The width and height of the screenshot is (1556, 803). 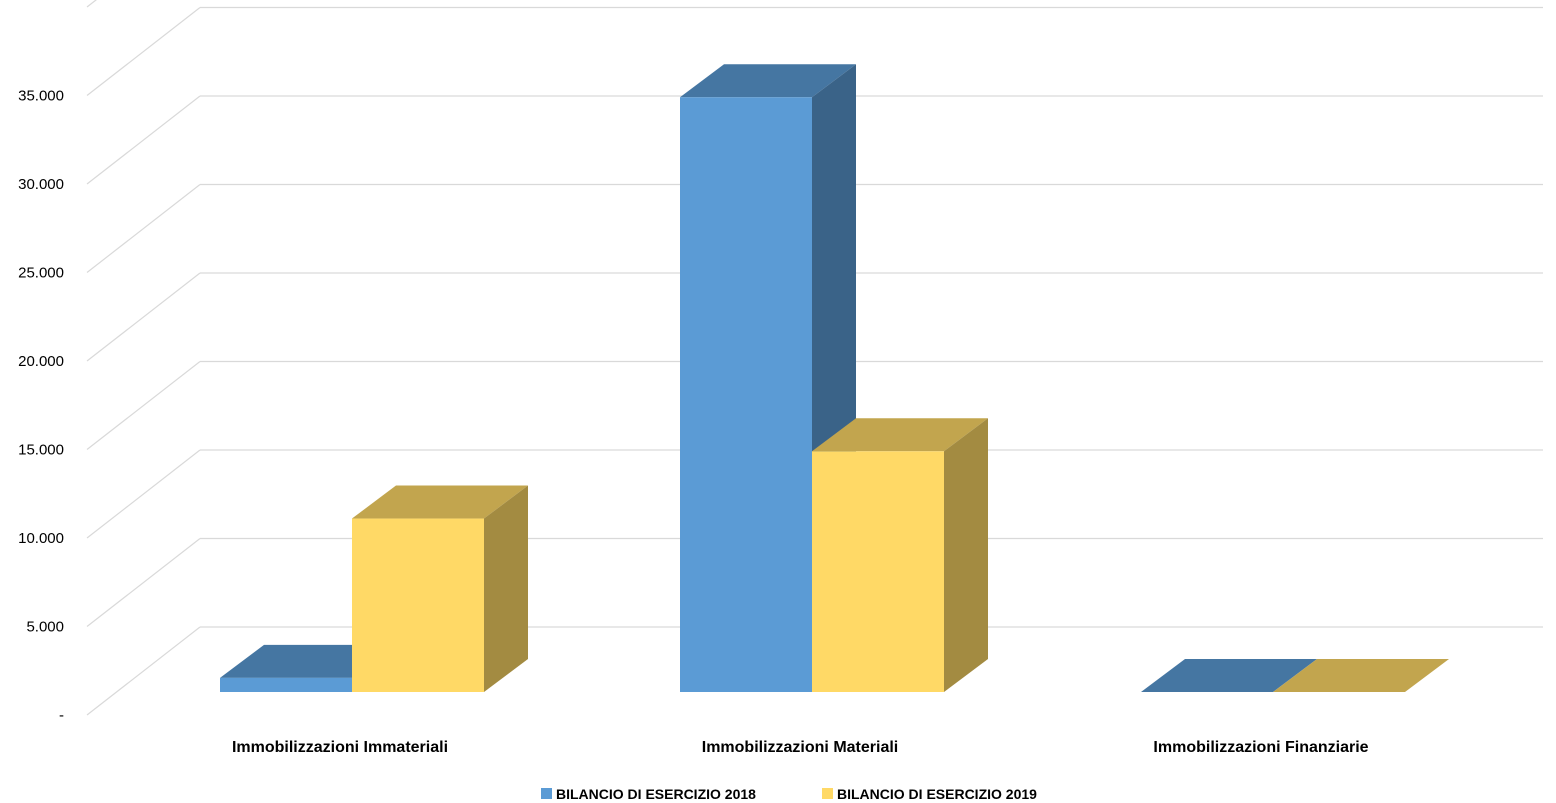 What do you see at coordinates (41, 538) in the screenshot?
I see `y-tick-label: 10.000` at bounding box center [41, 538].